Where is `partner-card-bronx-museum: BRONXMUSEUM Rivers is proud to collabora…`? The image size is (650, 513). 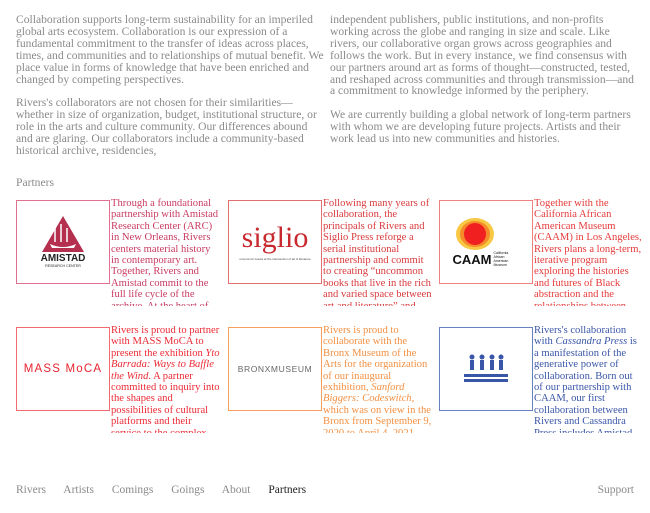
partner-card-bronx-museum: BRONXMUSEUM Rivers is proud to collabora… is located at coordinates (329, 382).